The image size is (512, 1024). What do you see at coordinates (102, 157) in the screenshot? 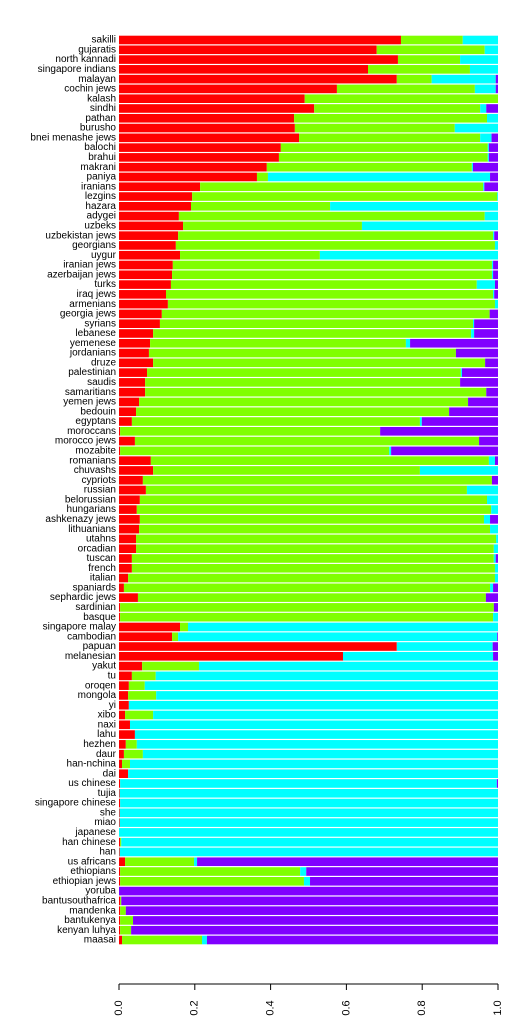
I see `y-tick-label: brahui` at bounding box center [102, 157].